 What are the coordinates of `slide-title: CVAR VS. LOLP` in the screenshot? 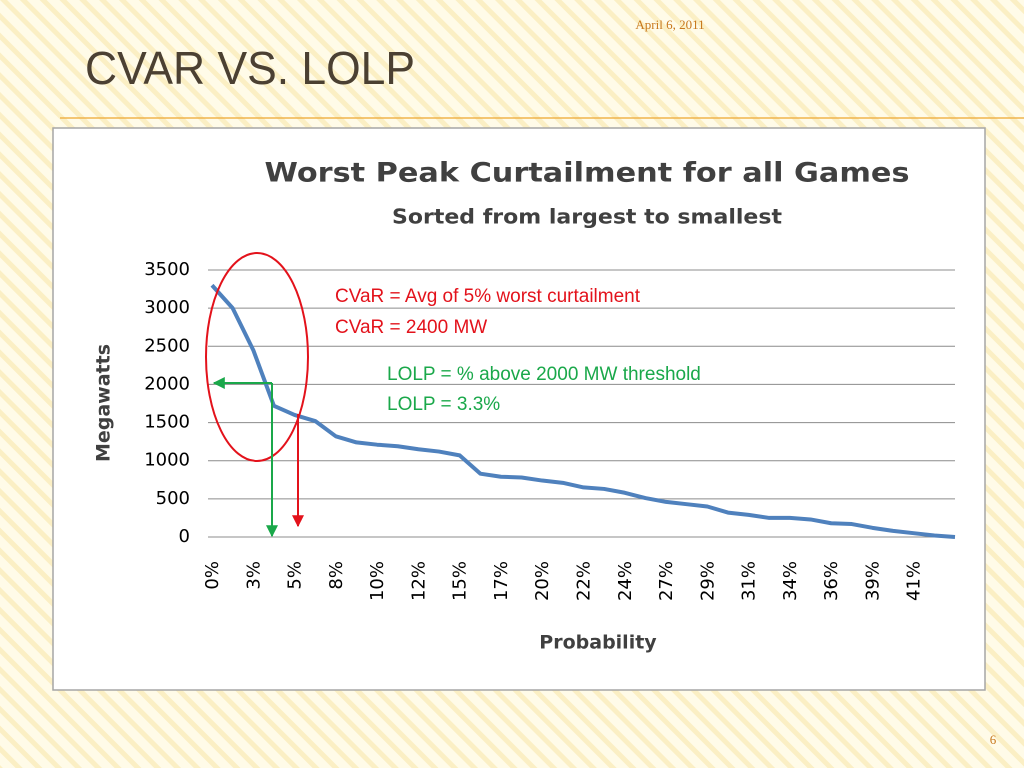 It's located at (250, 68).